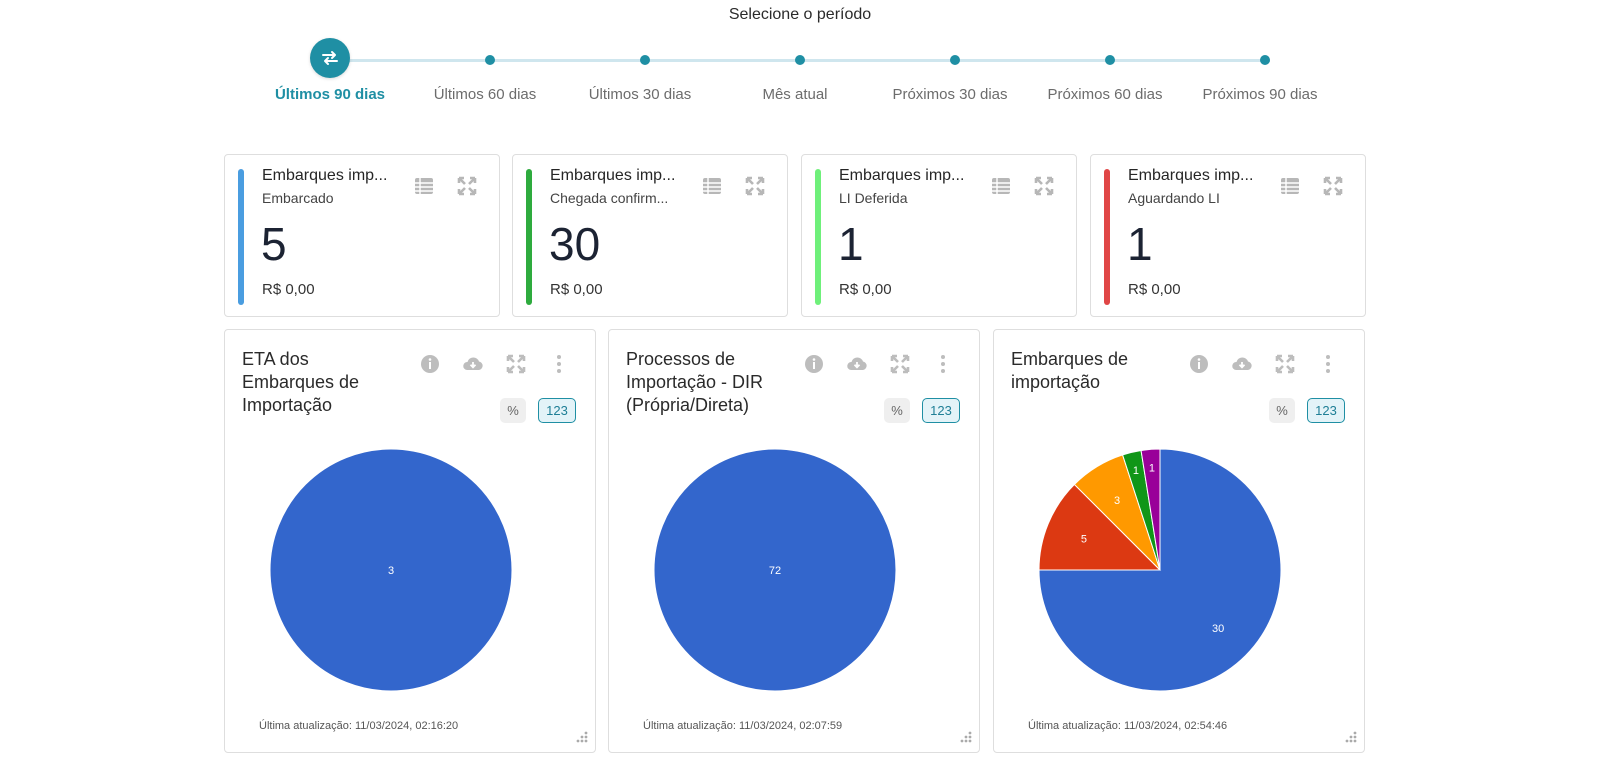 This screenshot has height=760, width=1600. Describe the element at coordinates (939, 235) in the screenshot. I see `kpi-card-li-deferida: Embarques imp... LI Deferida 1 R$ 0,00` at that location.